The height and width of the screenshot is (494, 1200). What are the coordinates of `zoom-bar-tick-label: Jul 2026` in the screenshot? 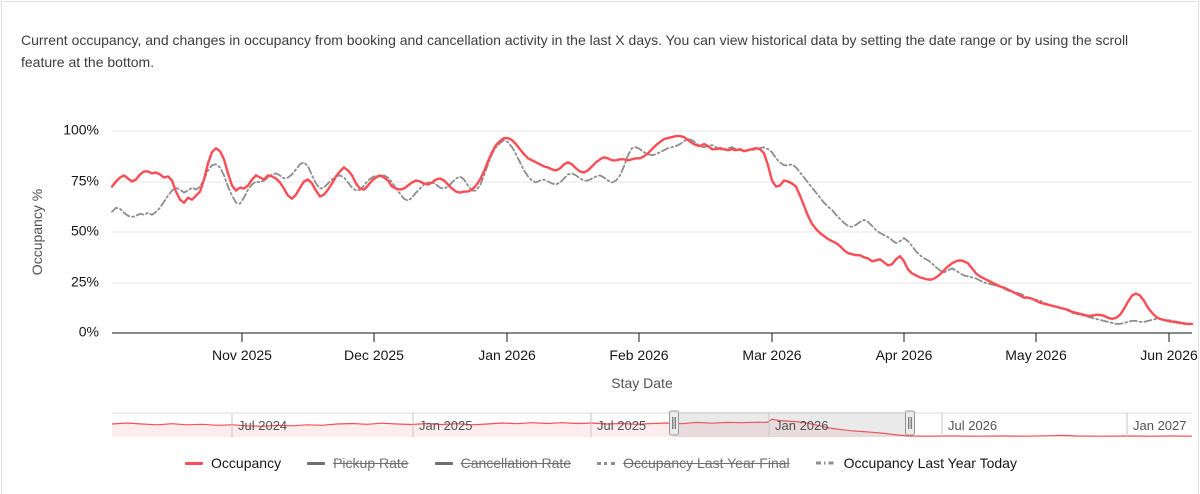 It's located at (972, 425).